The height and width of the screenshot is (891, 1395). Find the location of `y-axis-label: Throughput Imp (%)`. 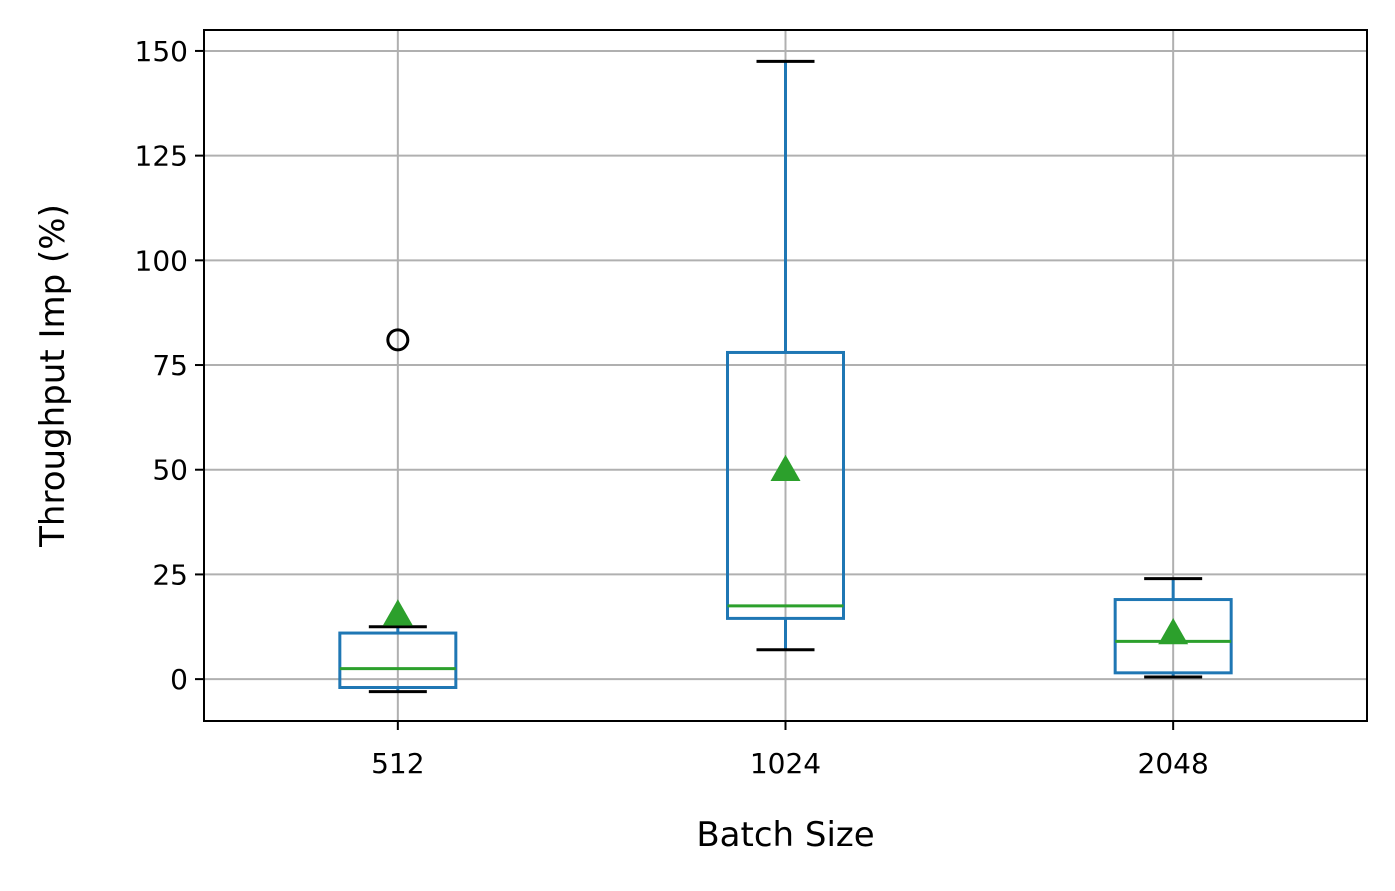

y-axis-label: Throughput Imp (%) is located at coordinates (53, 376).